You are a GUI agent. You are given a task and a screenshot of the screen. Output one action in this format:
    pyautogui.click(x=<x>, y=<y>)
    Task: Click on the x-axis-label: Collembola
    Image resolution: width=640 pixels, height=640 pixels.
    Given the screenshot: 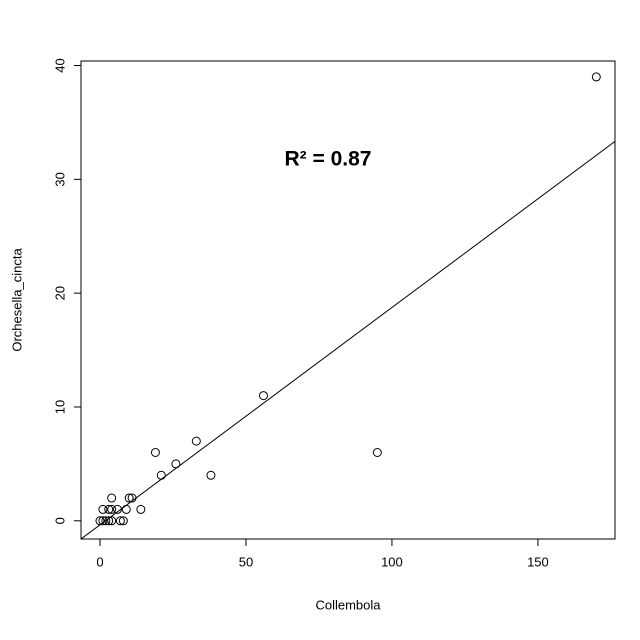 What is the action you would take?
    pyautogui.click(x=348, y=604)
    